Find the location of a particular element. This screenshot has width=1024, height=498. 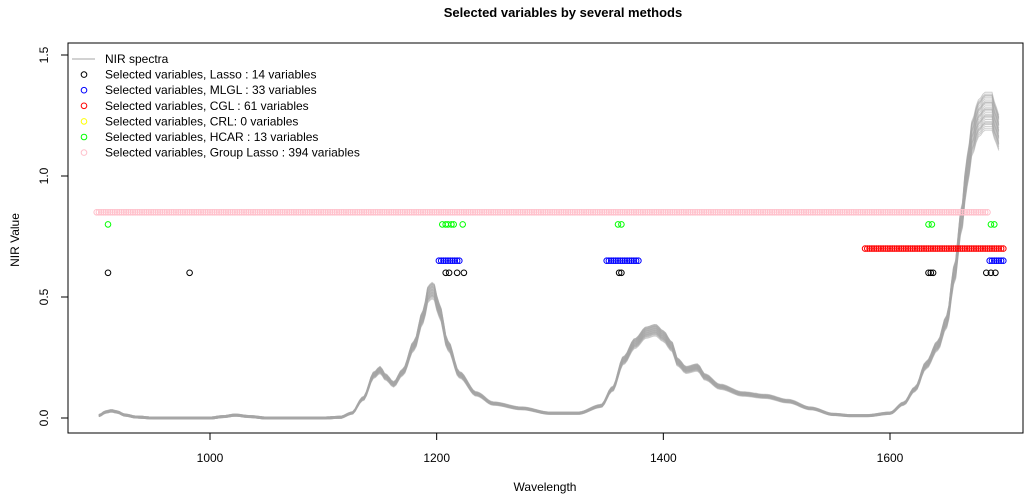

y-tick-label: 0.5 is located at coordinates (44, 296).